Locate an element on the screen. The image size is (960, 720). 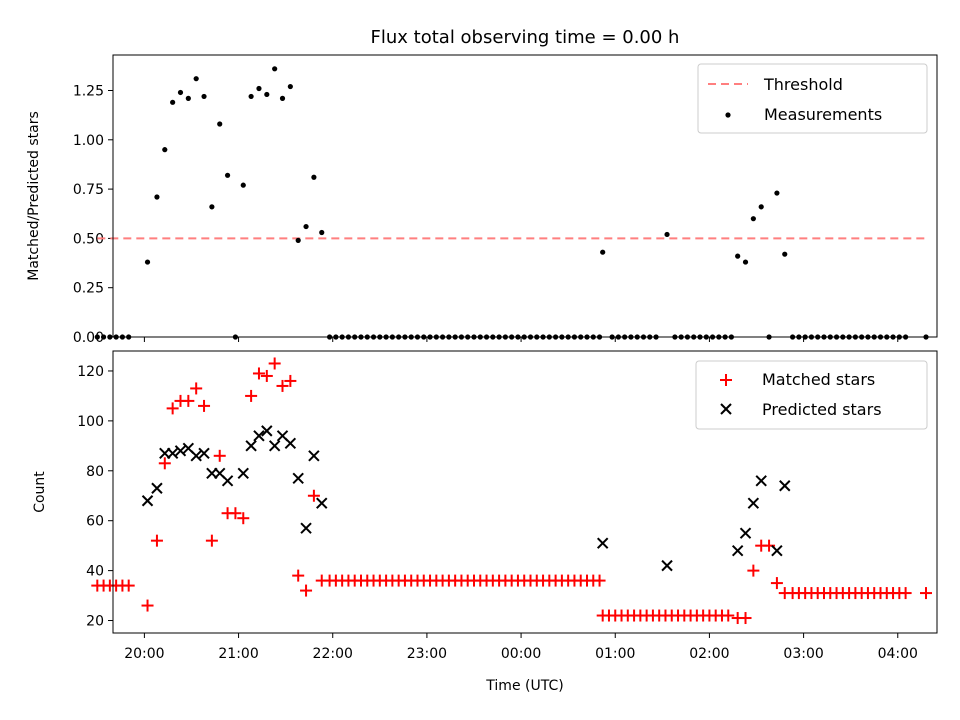
measurements-legend-swatch is located at coordinates (728, 115).